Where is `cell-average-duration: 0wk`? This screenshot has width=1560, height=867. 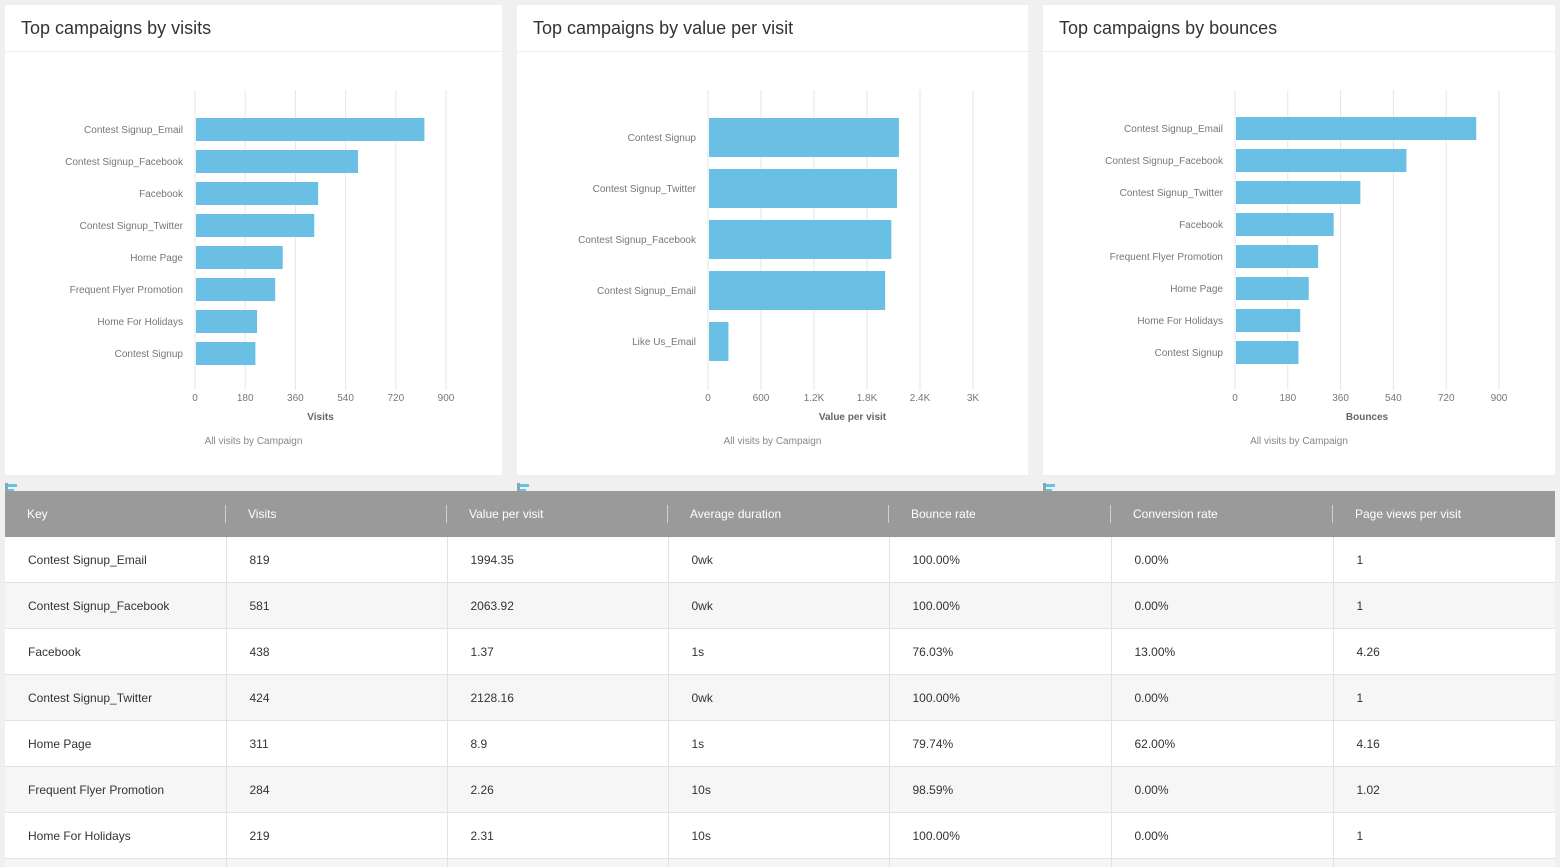 cell-average-duration: 0wk is located at coordinates (779, 697).